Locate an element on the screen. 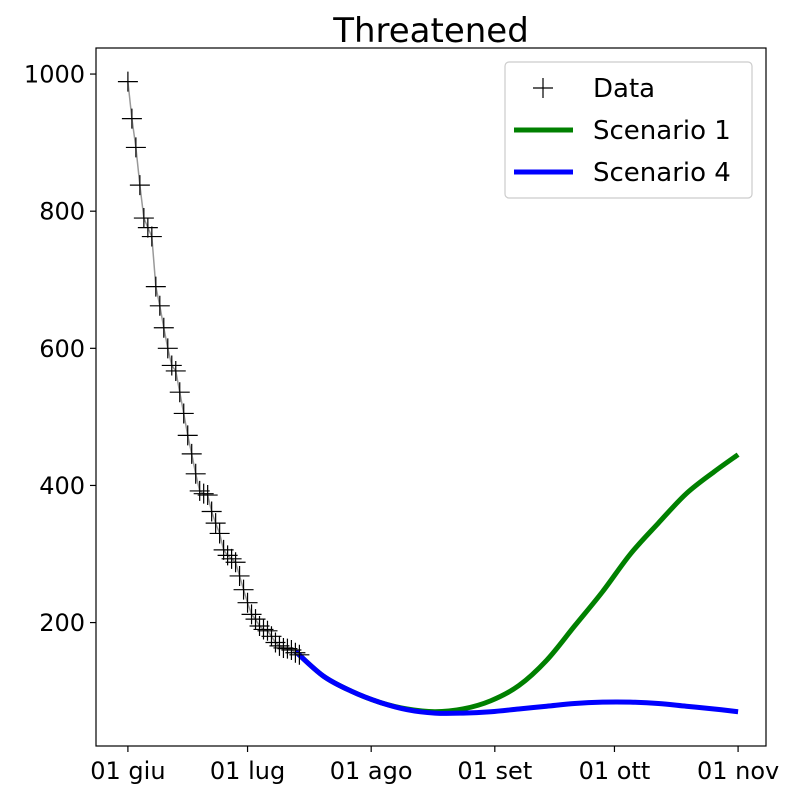  x-tick-label: 01 nov is located at coordinates (738, 771).